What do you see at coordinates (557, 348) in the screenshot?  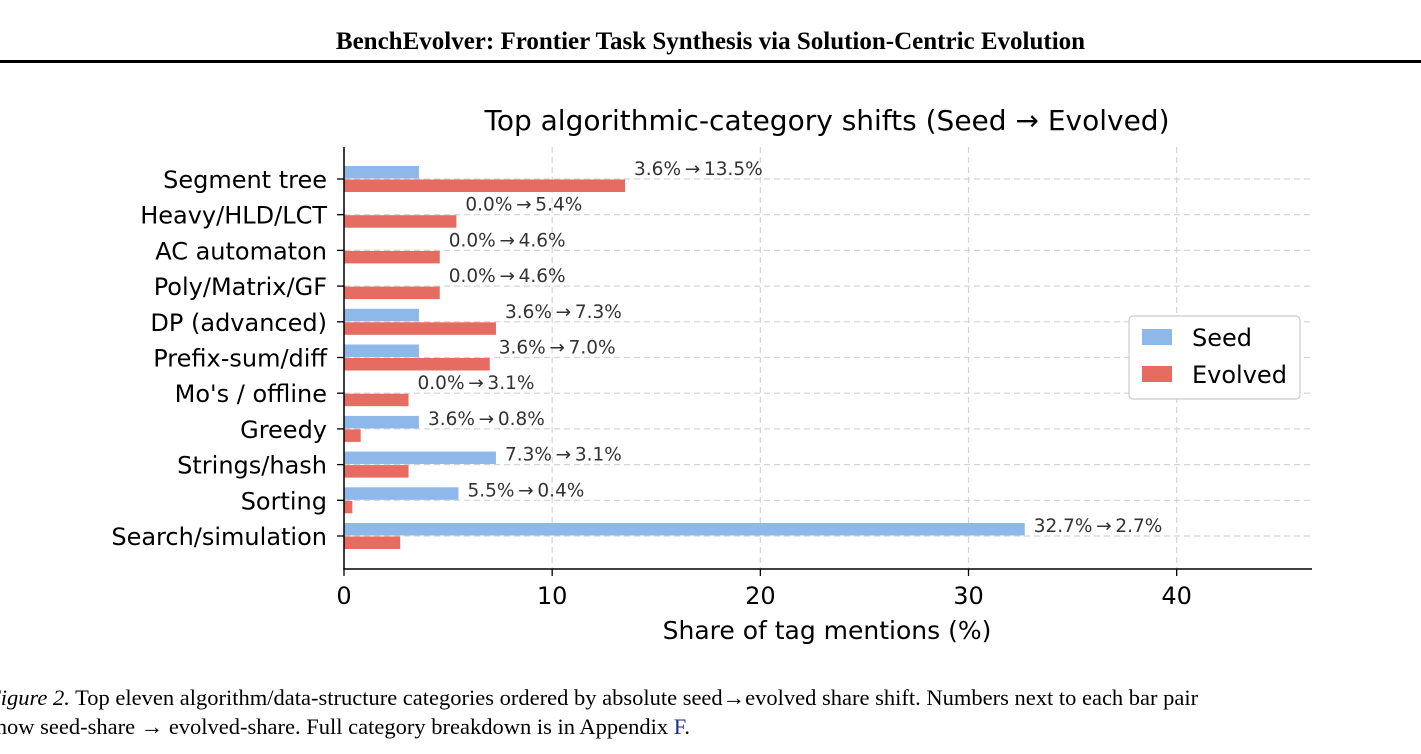 I see `bar-annotation: 3.6% → 7.0%` at bounding box center [557, 348].